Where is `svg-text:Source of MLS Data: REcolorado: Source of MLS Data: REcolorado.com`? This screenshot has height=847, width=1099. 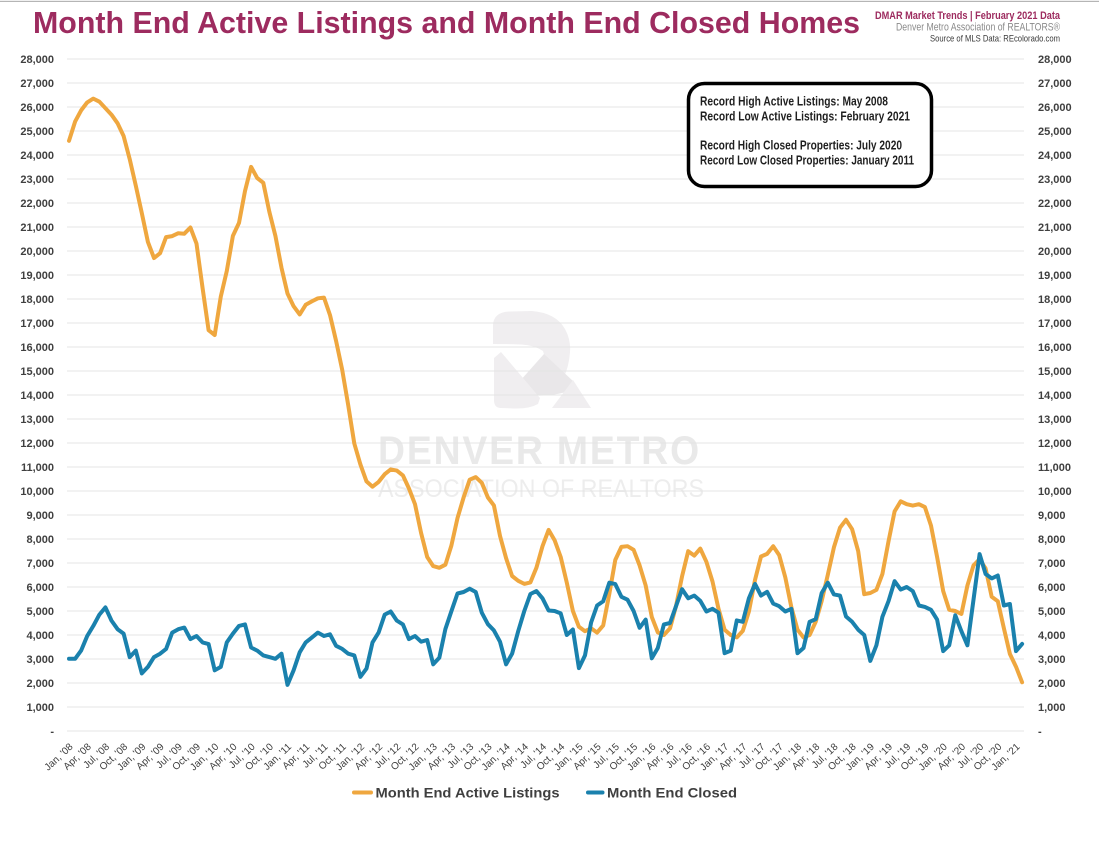
svg-text:Source of MLS Data: REcolorado: Source of MLS Data: REcolorado.com is located at coordinates (995, 39).